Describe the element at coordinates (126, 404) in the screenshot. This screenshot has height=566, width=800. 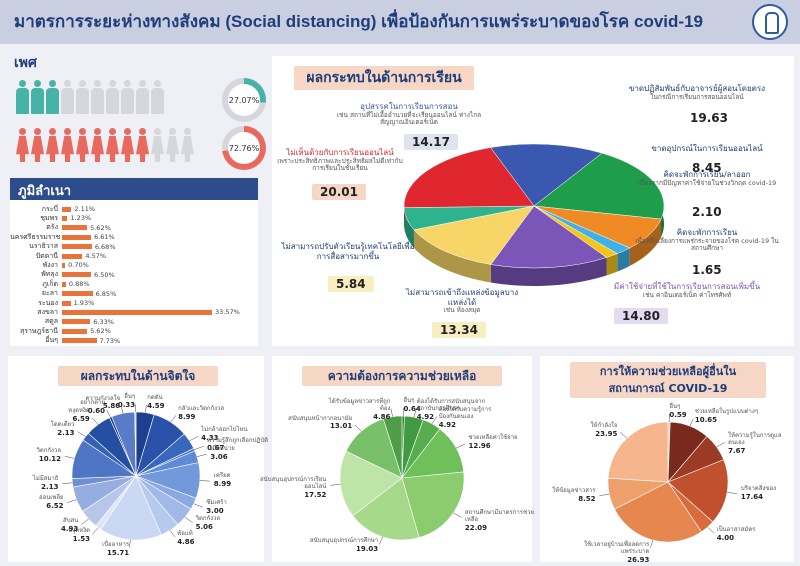
I see `mental-slice-value: 0.33` at that location.